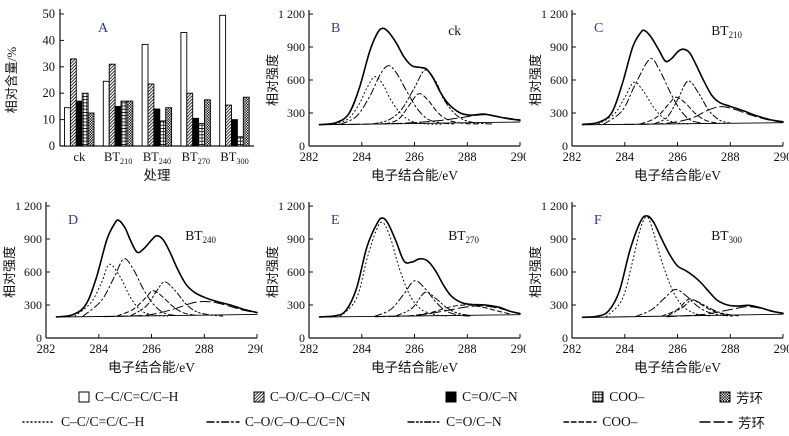 This screenshot has width=789, height=436. What do you see at coordinates (451, 396) in the screenshot?
I see `bar-pattern-swatch-solid` at bounding box center [451, 396].